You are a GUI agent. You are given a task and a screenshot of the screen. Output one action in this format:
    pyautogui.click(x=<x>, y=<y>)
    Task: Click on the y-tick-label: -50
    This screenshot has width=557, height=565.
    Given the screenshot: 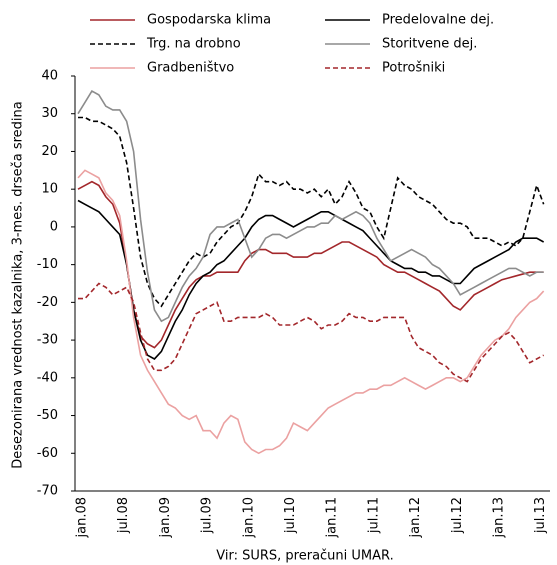 What is the action you would take?
    pyautogui.click(x=47, y=415)
    